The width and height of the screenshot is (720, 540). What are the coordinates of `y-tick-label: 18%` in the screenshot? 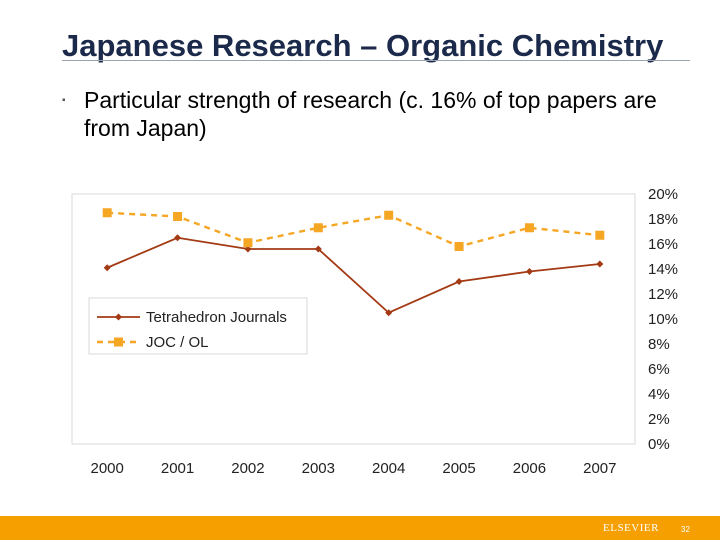 It's located at (663, 219).